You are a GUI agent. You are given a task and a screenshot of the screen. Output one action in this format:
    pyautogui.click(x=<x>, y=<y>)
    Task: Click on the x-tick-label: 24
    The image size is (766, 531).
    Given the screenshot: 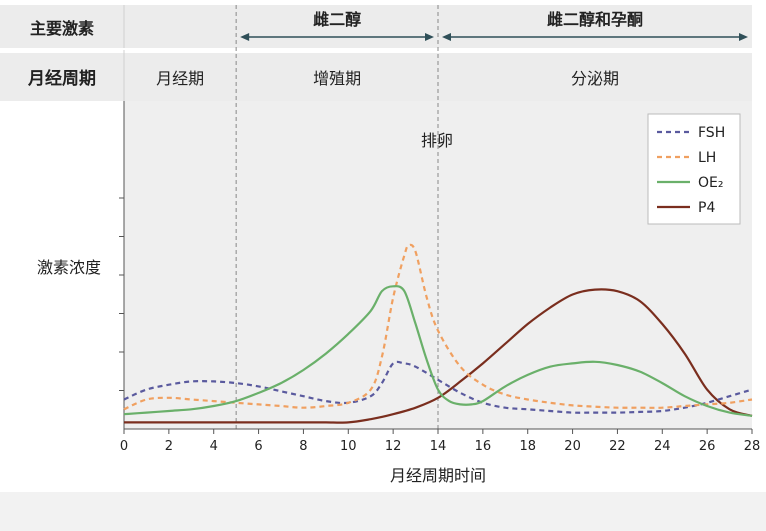 What is the action you would take?
    pyautogui.click(x=662, y=446)
    